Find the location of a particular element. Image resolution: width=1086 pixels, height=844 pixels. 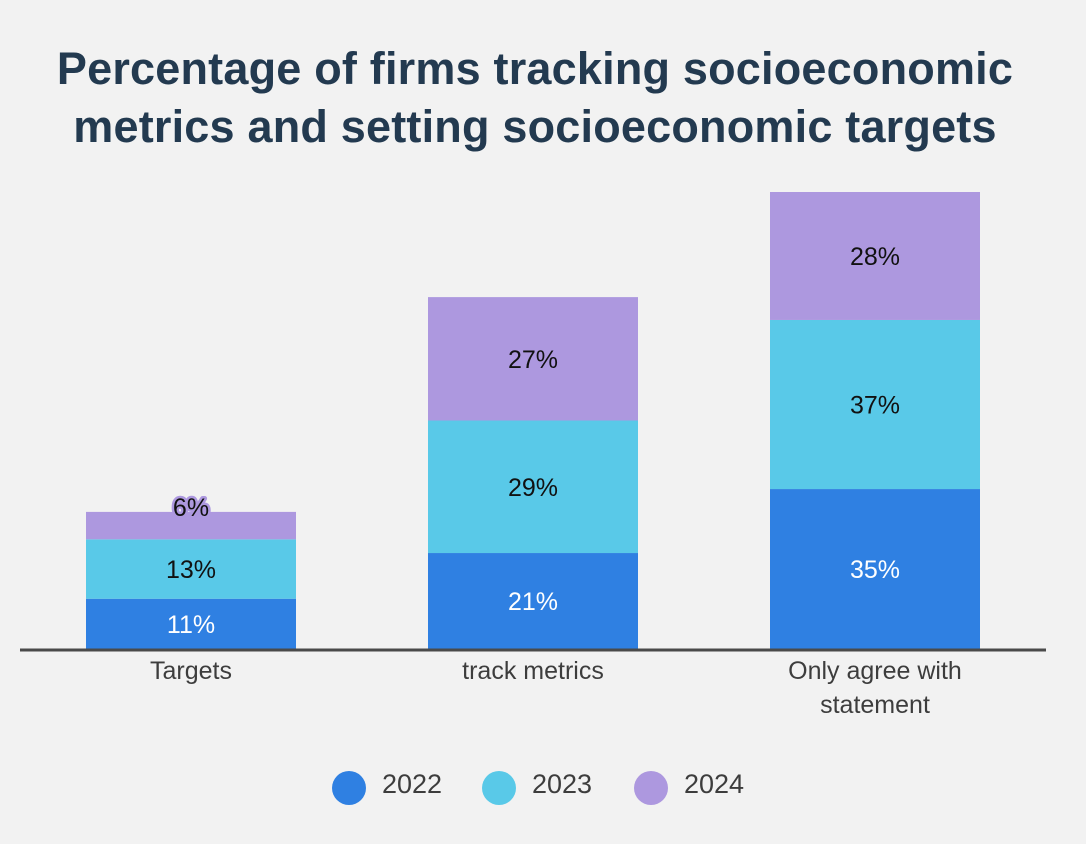

legend-swatch-2022 is located at coordinates (349, 788).